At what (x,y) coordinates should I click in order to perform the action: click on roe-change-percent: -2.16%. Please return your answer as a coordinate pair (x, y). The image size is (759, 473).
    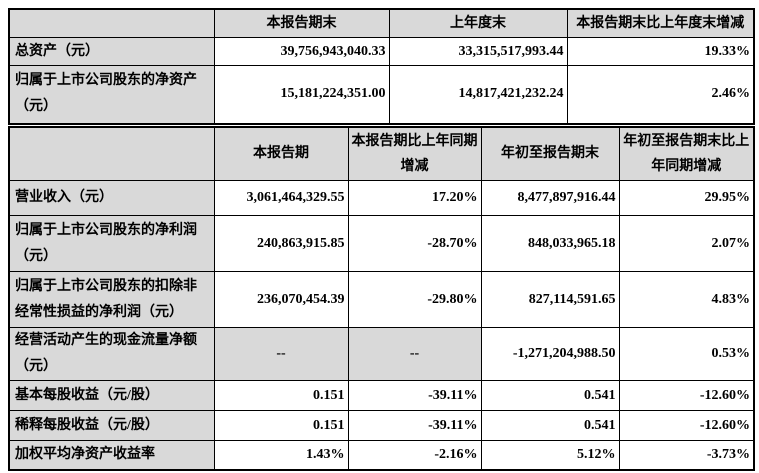
    Looking at the image, I should click on (414, 455).